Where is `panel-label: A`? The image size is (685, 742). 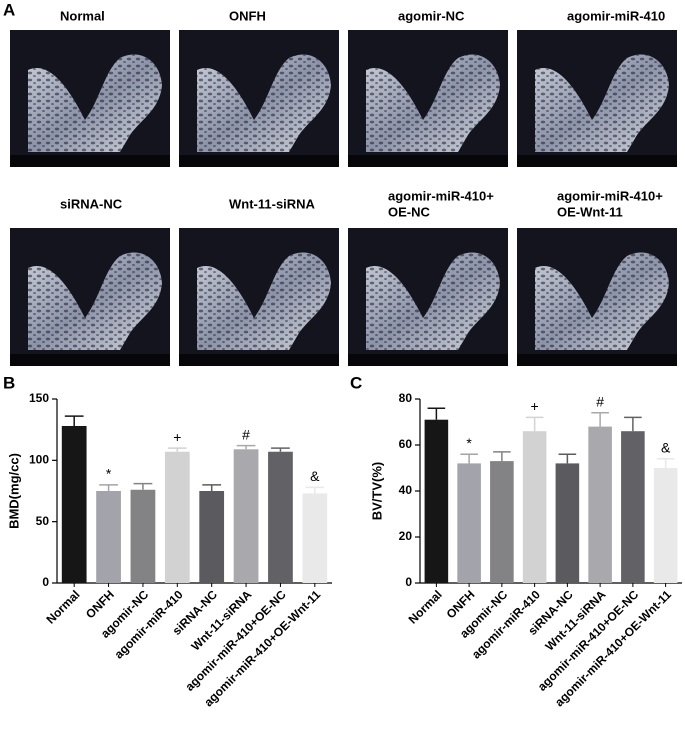 panel-label: A is located at coordinates (9, 9).